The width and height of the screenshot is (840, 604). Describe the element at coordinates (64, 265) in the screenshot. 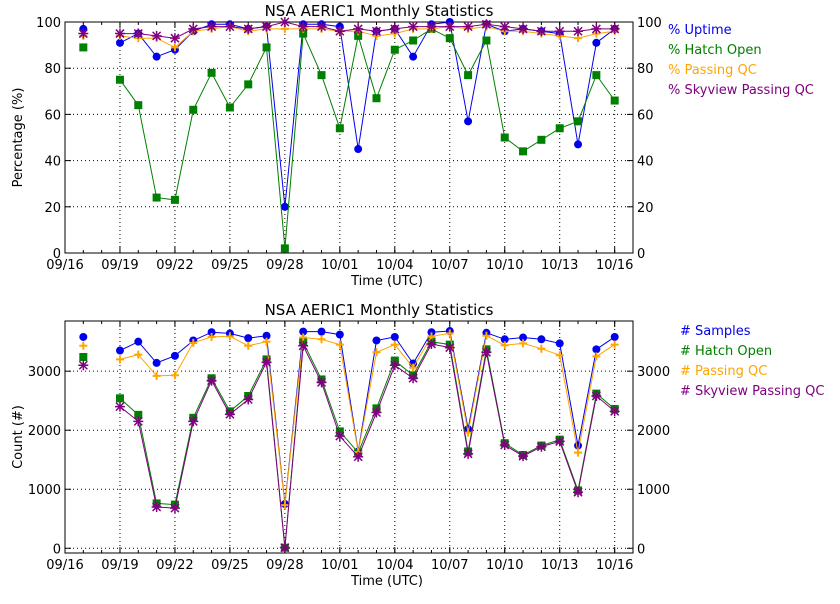

I see `x-tick-label: 09/16` at that location.